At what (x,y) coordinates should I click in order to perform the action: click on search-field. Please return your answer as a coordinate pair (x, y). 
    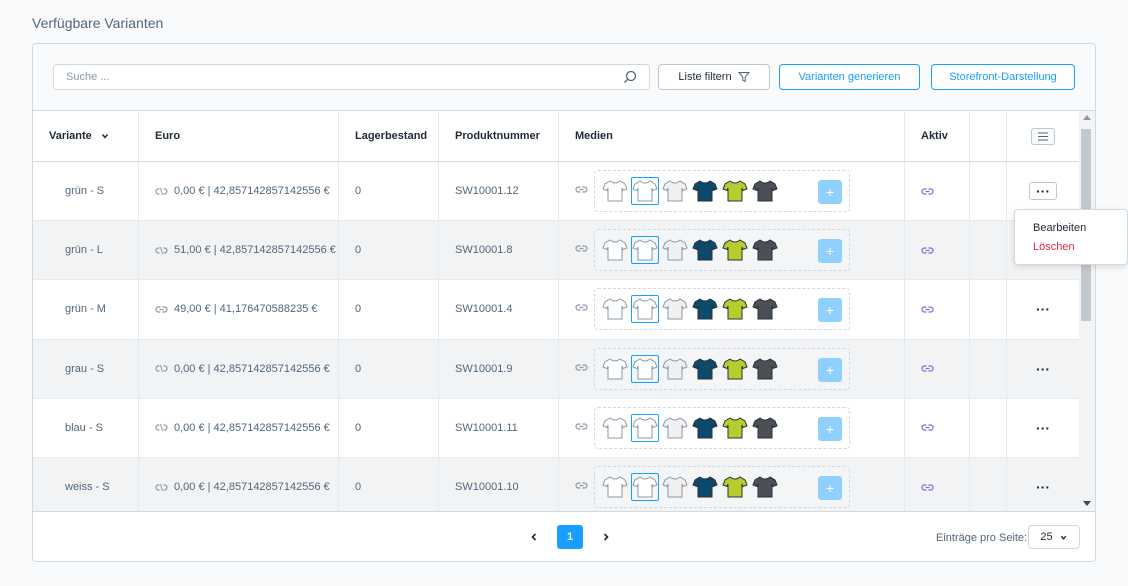
    Looking at the image, I should click on (351, 77).